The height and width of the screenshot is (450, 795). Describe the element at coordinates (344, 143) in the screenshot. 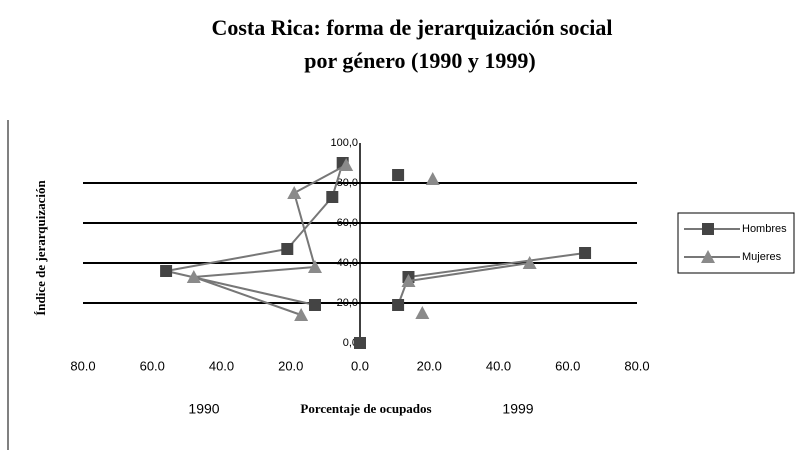

I see `y-tick-label: 100,0` at that location.